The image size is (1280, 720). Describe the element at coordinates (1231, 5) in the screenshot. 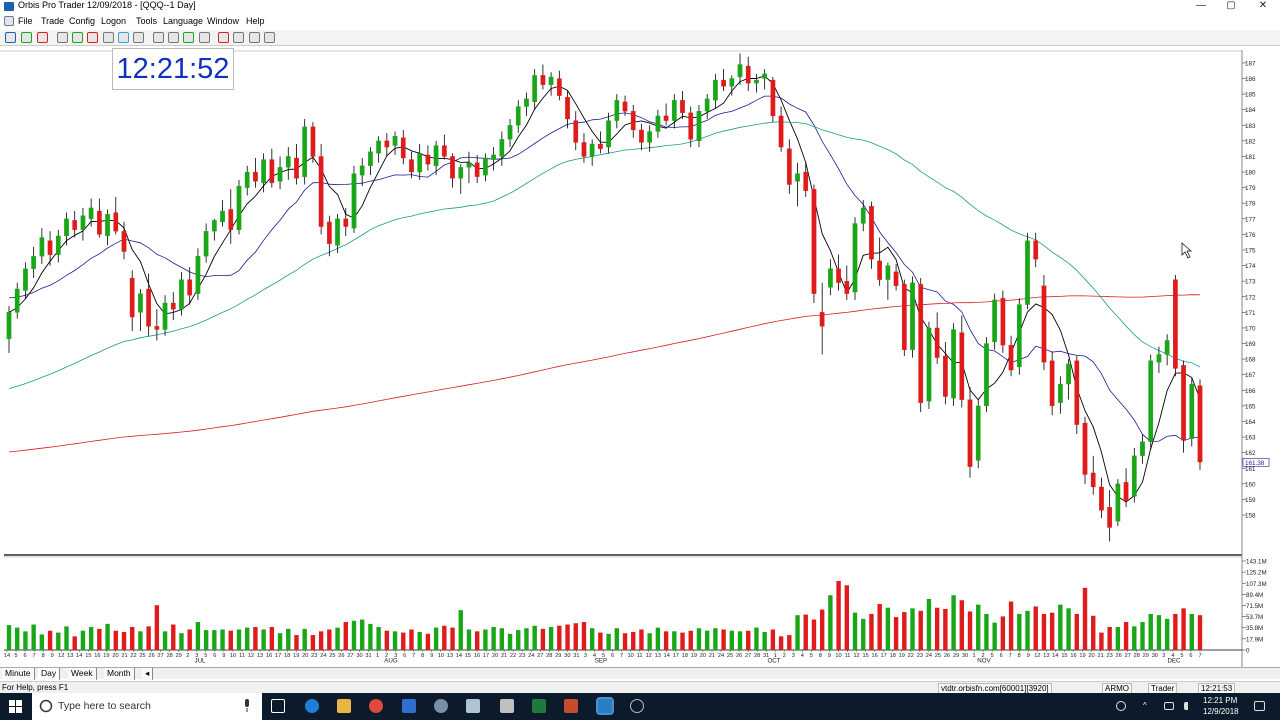

I see `maximize-button: ▢` at that location.